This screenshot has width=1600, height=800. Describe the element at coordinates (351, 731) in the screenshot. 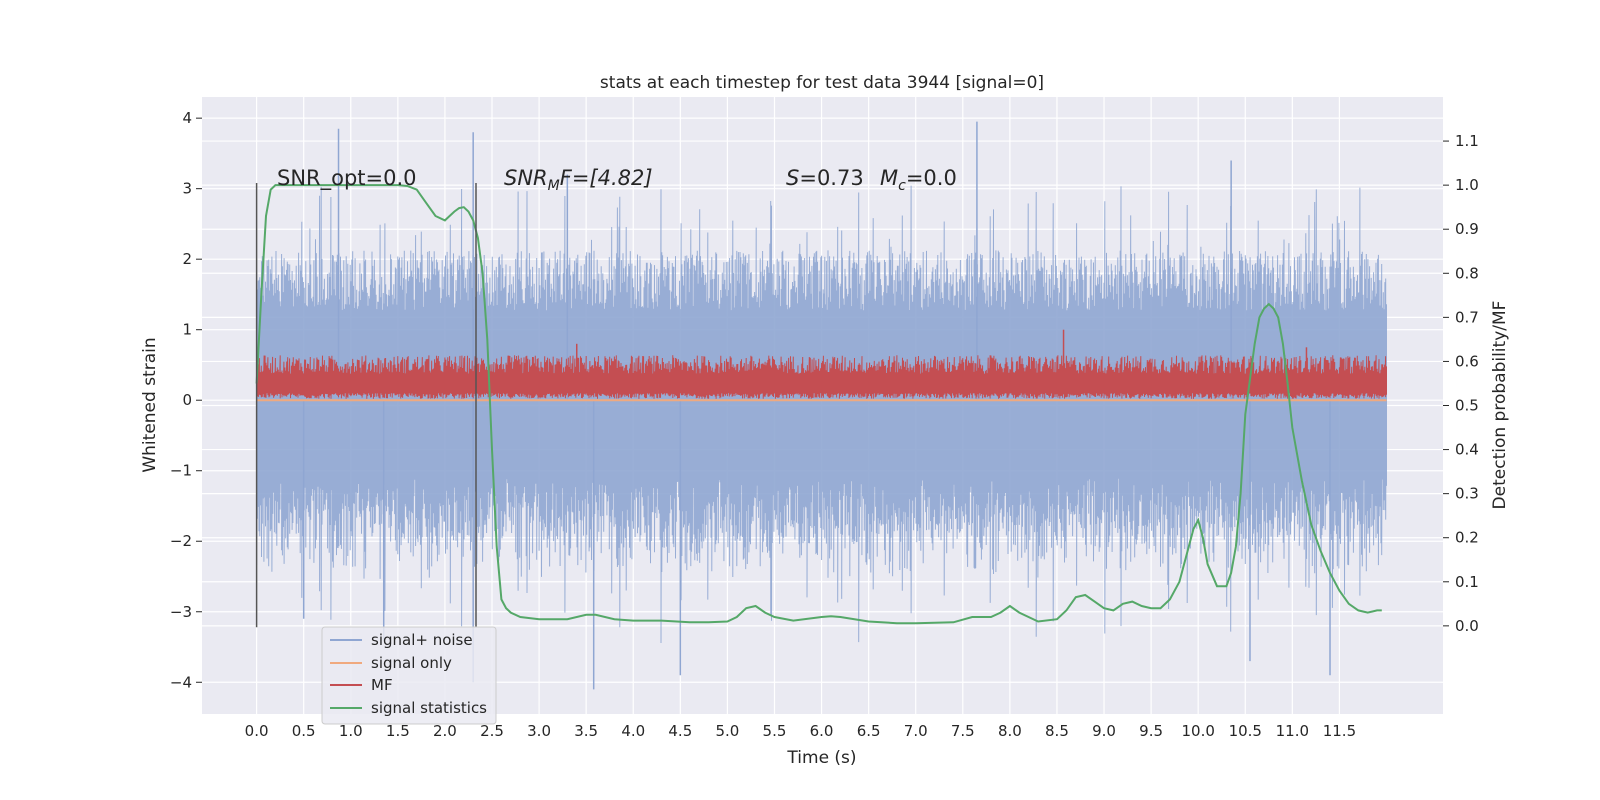

I see `x-tick-label: 1.0` at that location.